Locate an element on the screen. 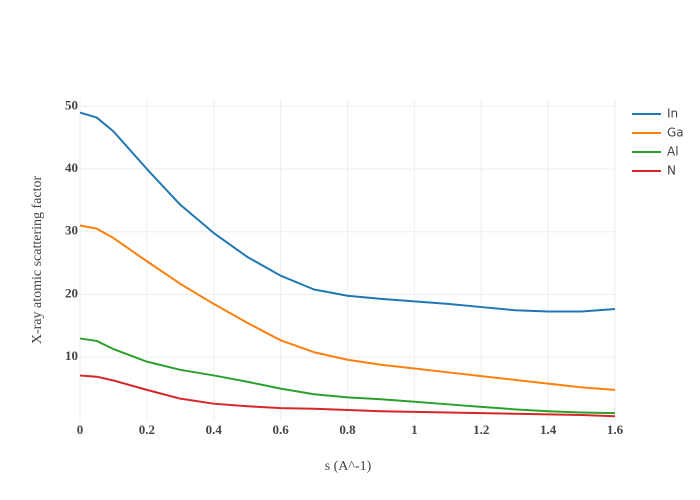 The image size is (700, 500). y-tick-label: 50 is located at coordinates (71, 104).